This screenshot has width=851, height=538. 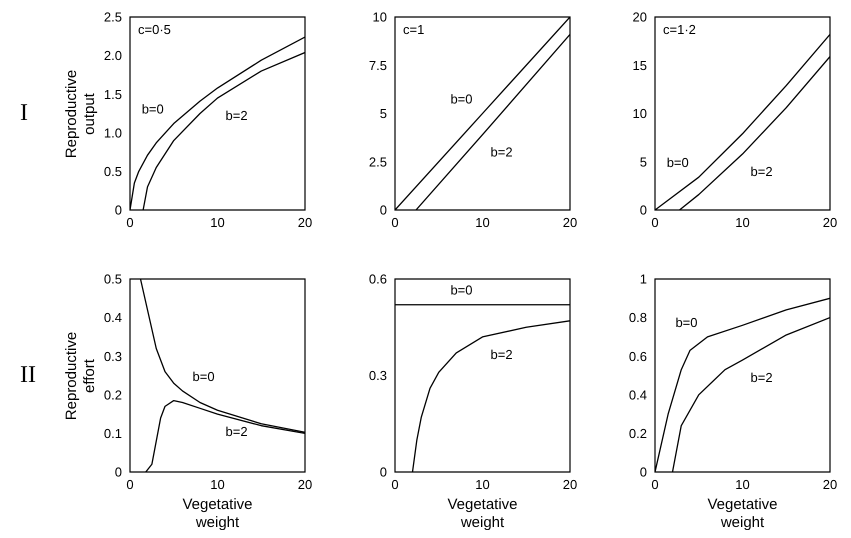 I want to click on text: I, so click(x=24, y=113).